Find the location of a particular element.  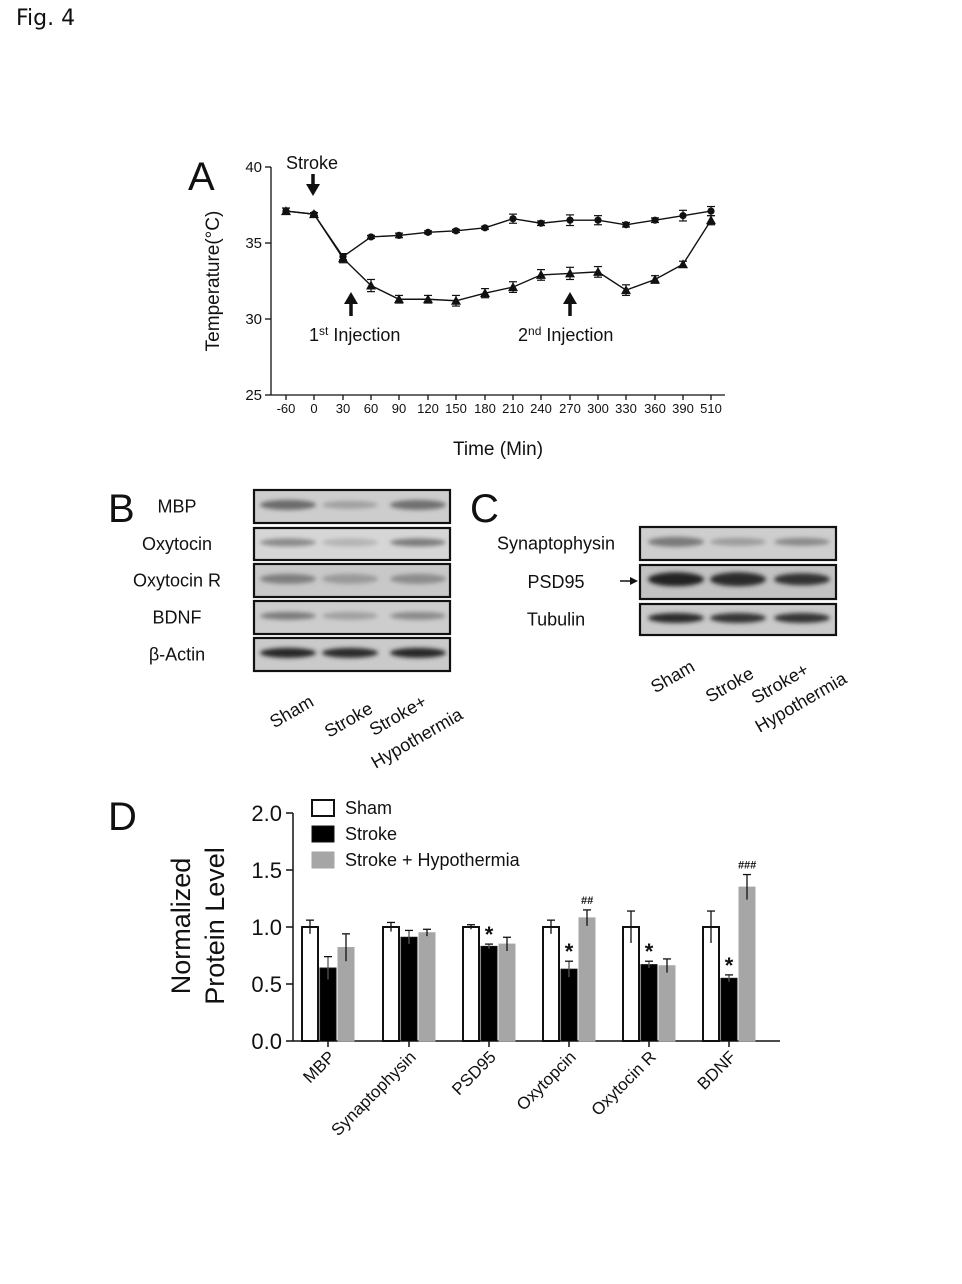

blot-label-2: Oxytocin R is located at coordinates (177, 581).